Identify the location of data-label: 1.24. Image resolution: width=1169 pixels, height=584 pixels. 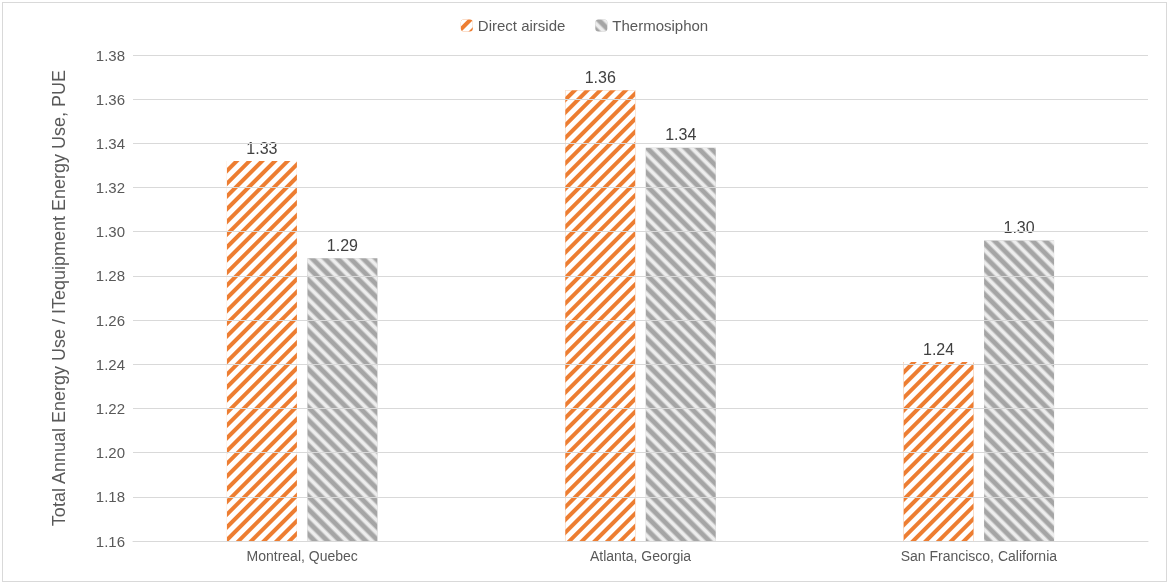
(939, 349).